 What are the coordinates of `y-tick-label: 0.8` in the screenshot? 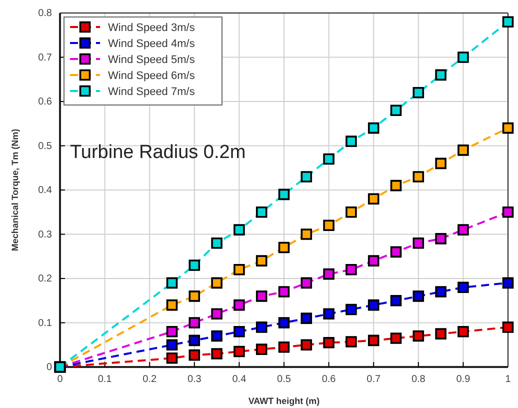 It's located at (45, 14).